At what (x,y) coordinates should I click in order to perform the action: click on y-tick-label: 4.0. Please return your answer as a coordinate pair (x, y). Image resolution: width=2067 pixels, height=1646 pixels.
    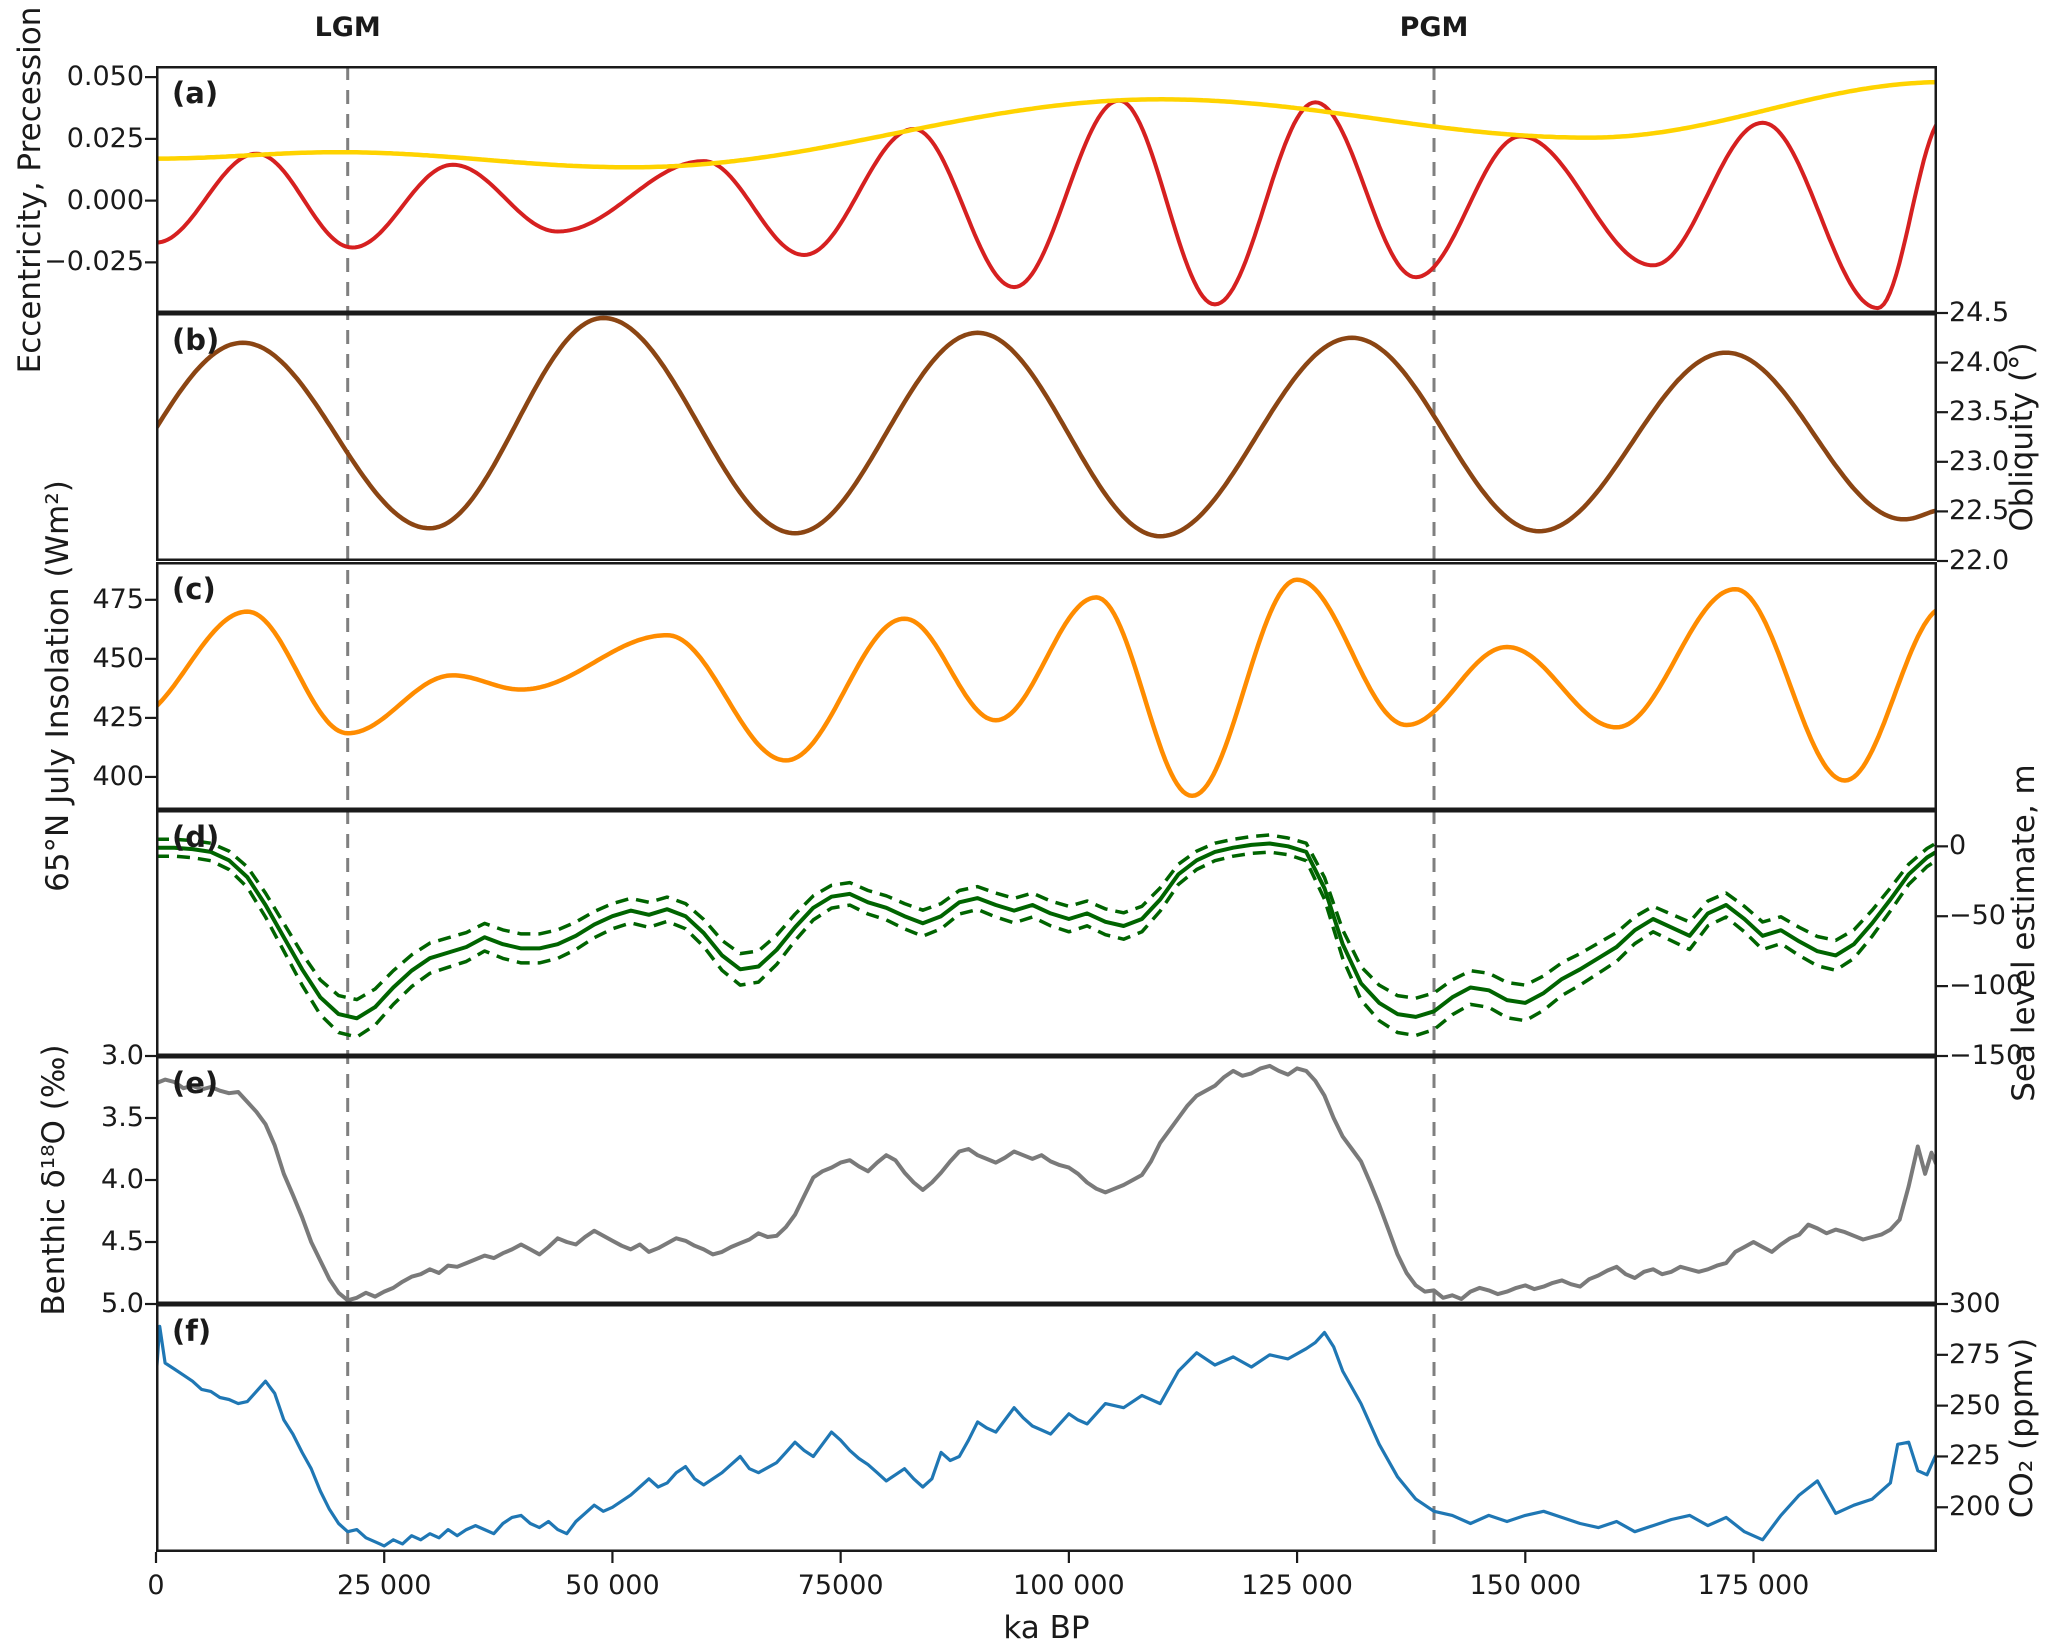
    Looking at the image, I should click on (122, 1179).